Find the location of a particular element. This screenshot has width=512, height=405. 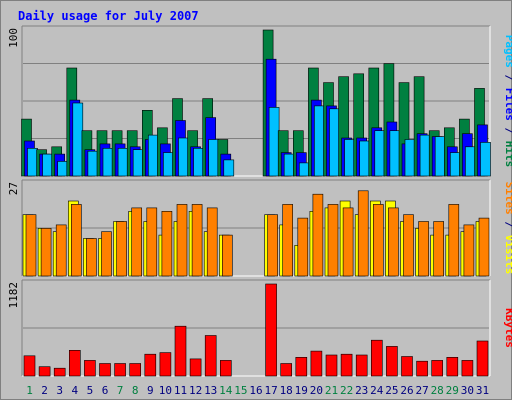

middle-legend-item: Visits is located at coordinates (507, 255).